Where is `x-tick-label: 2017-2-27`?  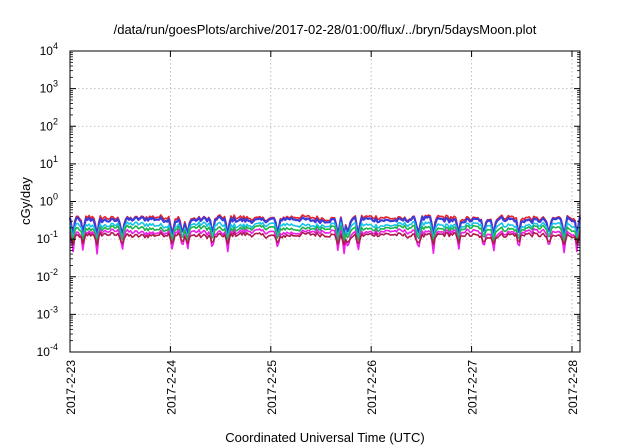
x-tick-label: 2017-2-27 is located at coordinates (473, 387).